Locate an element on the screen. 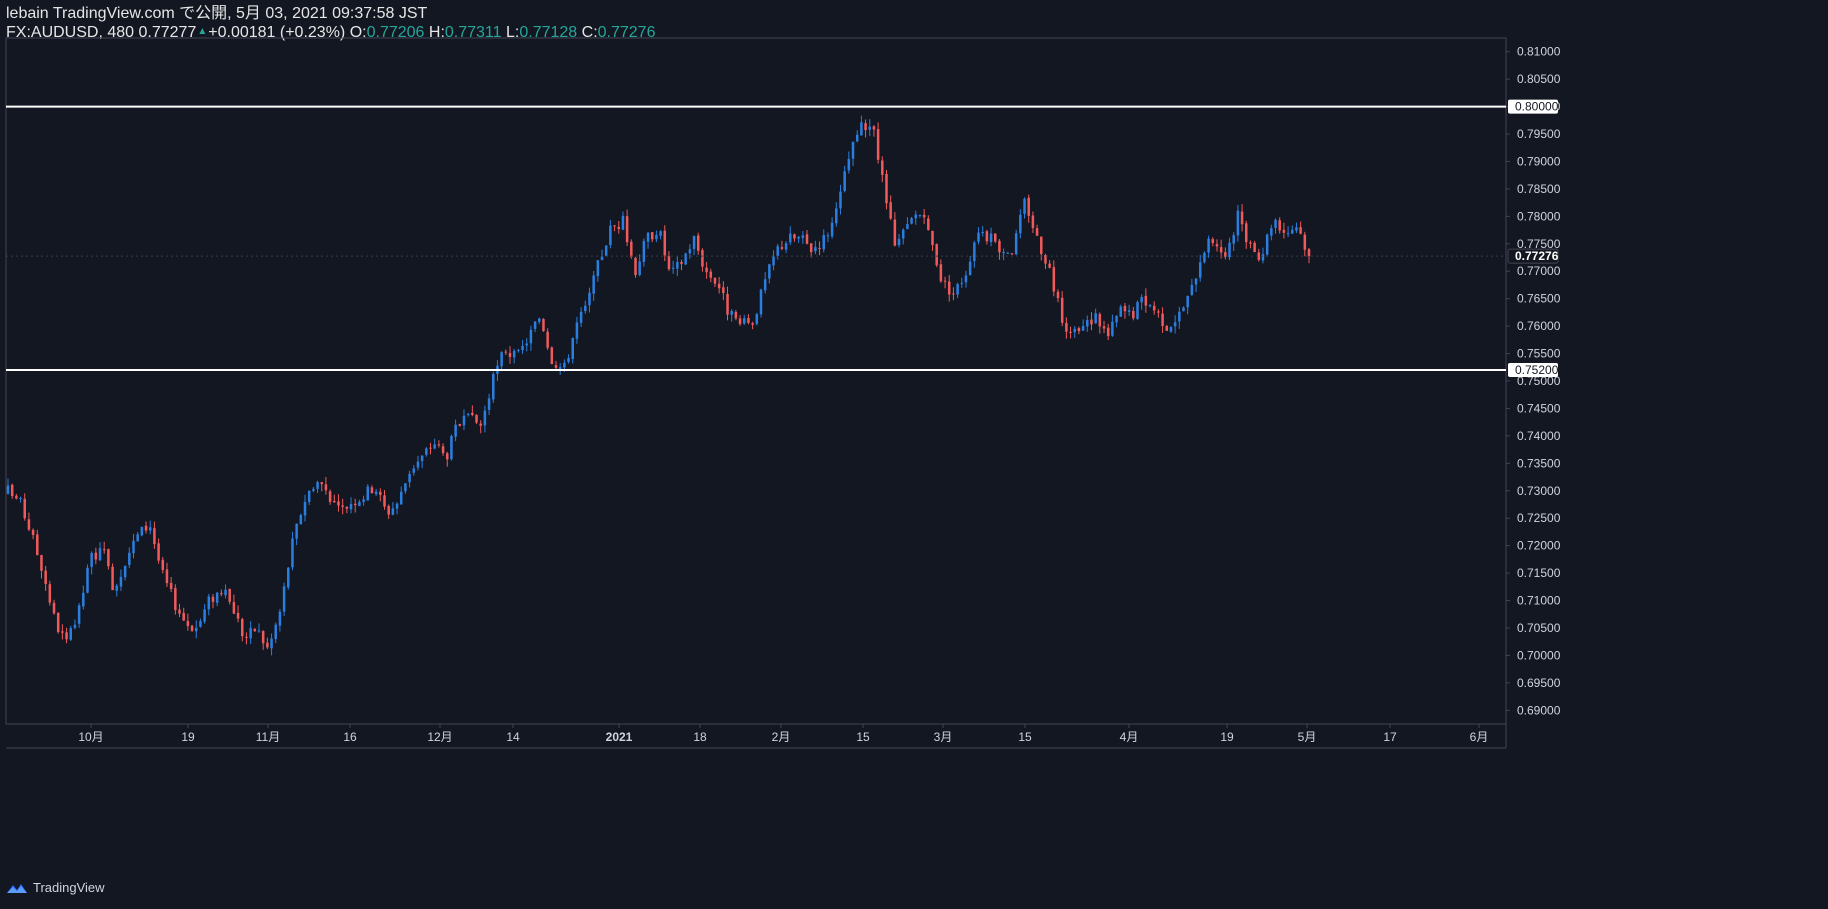 Image resolution: width=1828 pixels, height=909 pixels. brand-label: TradingView is located at coordinates (69, 887).